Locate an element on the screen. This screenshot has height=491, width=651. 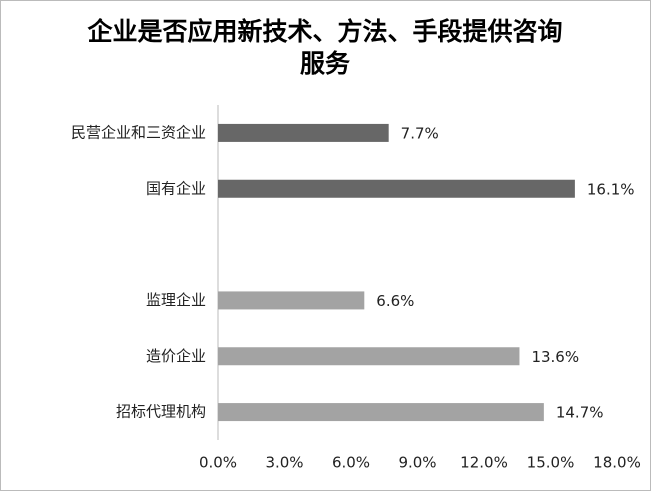
x-tick-label: 12.0% is located at coordinates (484, 463).